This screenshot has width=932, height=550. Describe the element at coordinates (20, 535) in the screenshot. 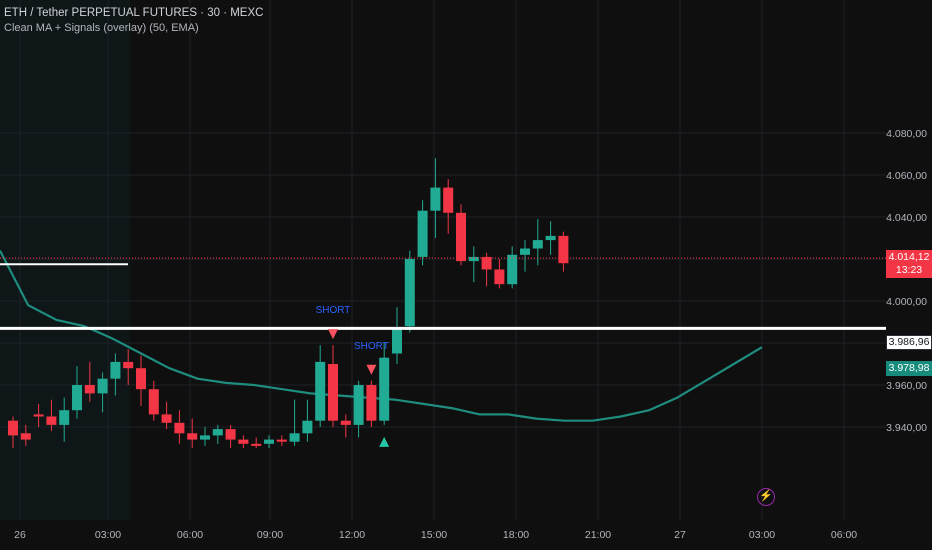

I see `time-tick-label: 26` at that location.